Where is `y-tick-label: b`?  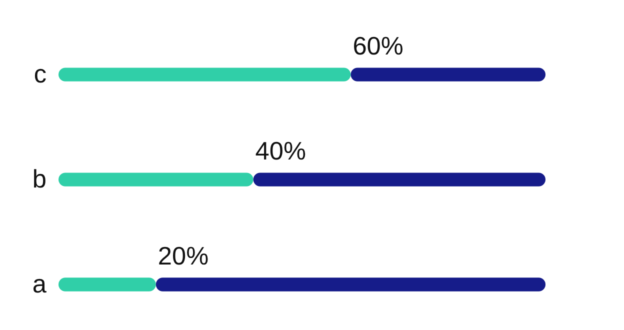 y-tick-label: b is located at coordinates (39, 180).